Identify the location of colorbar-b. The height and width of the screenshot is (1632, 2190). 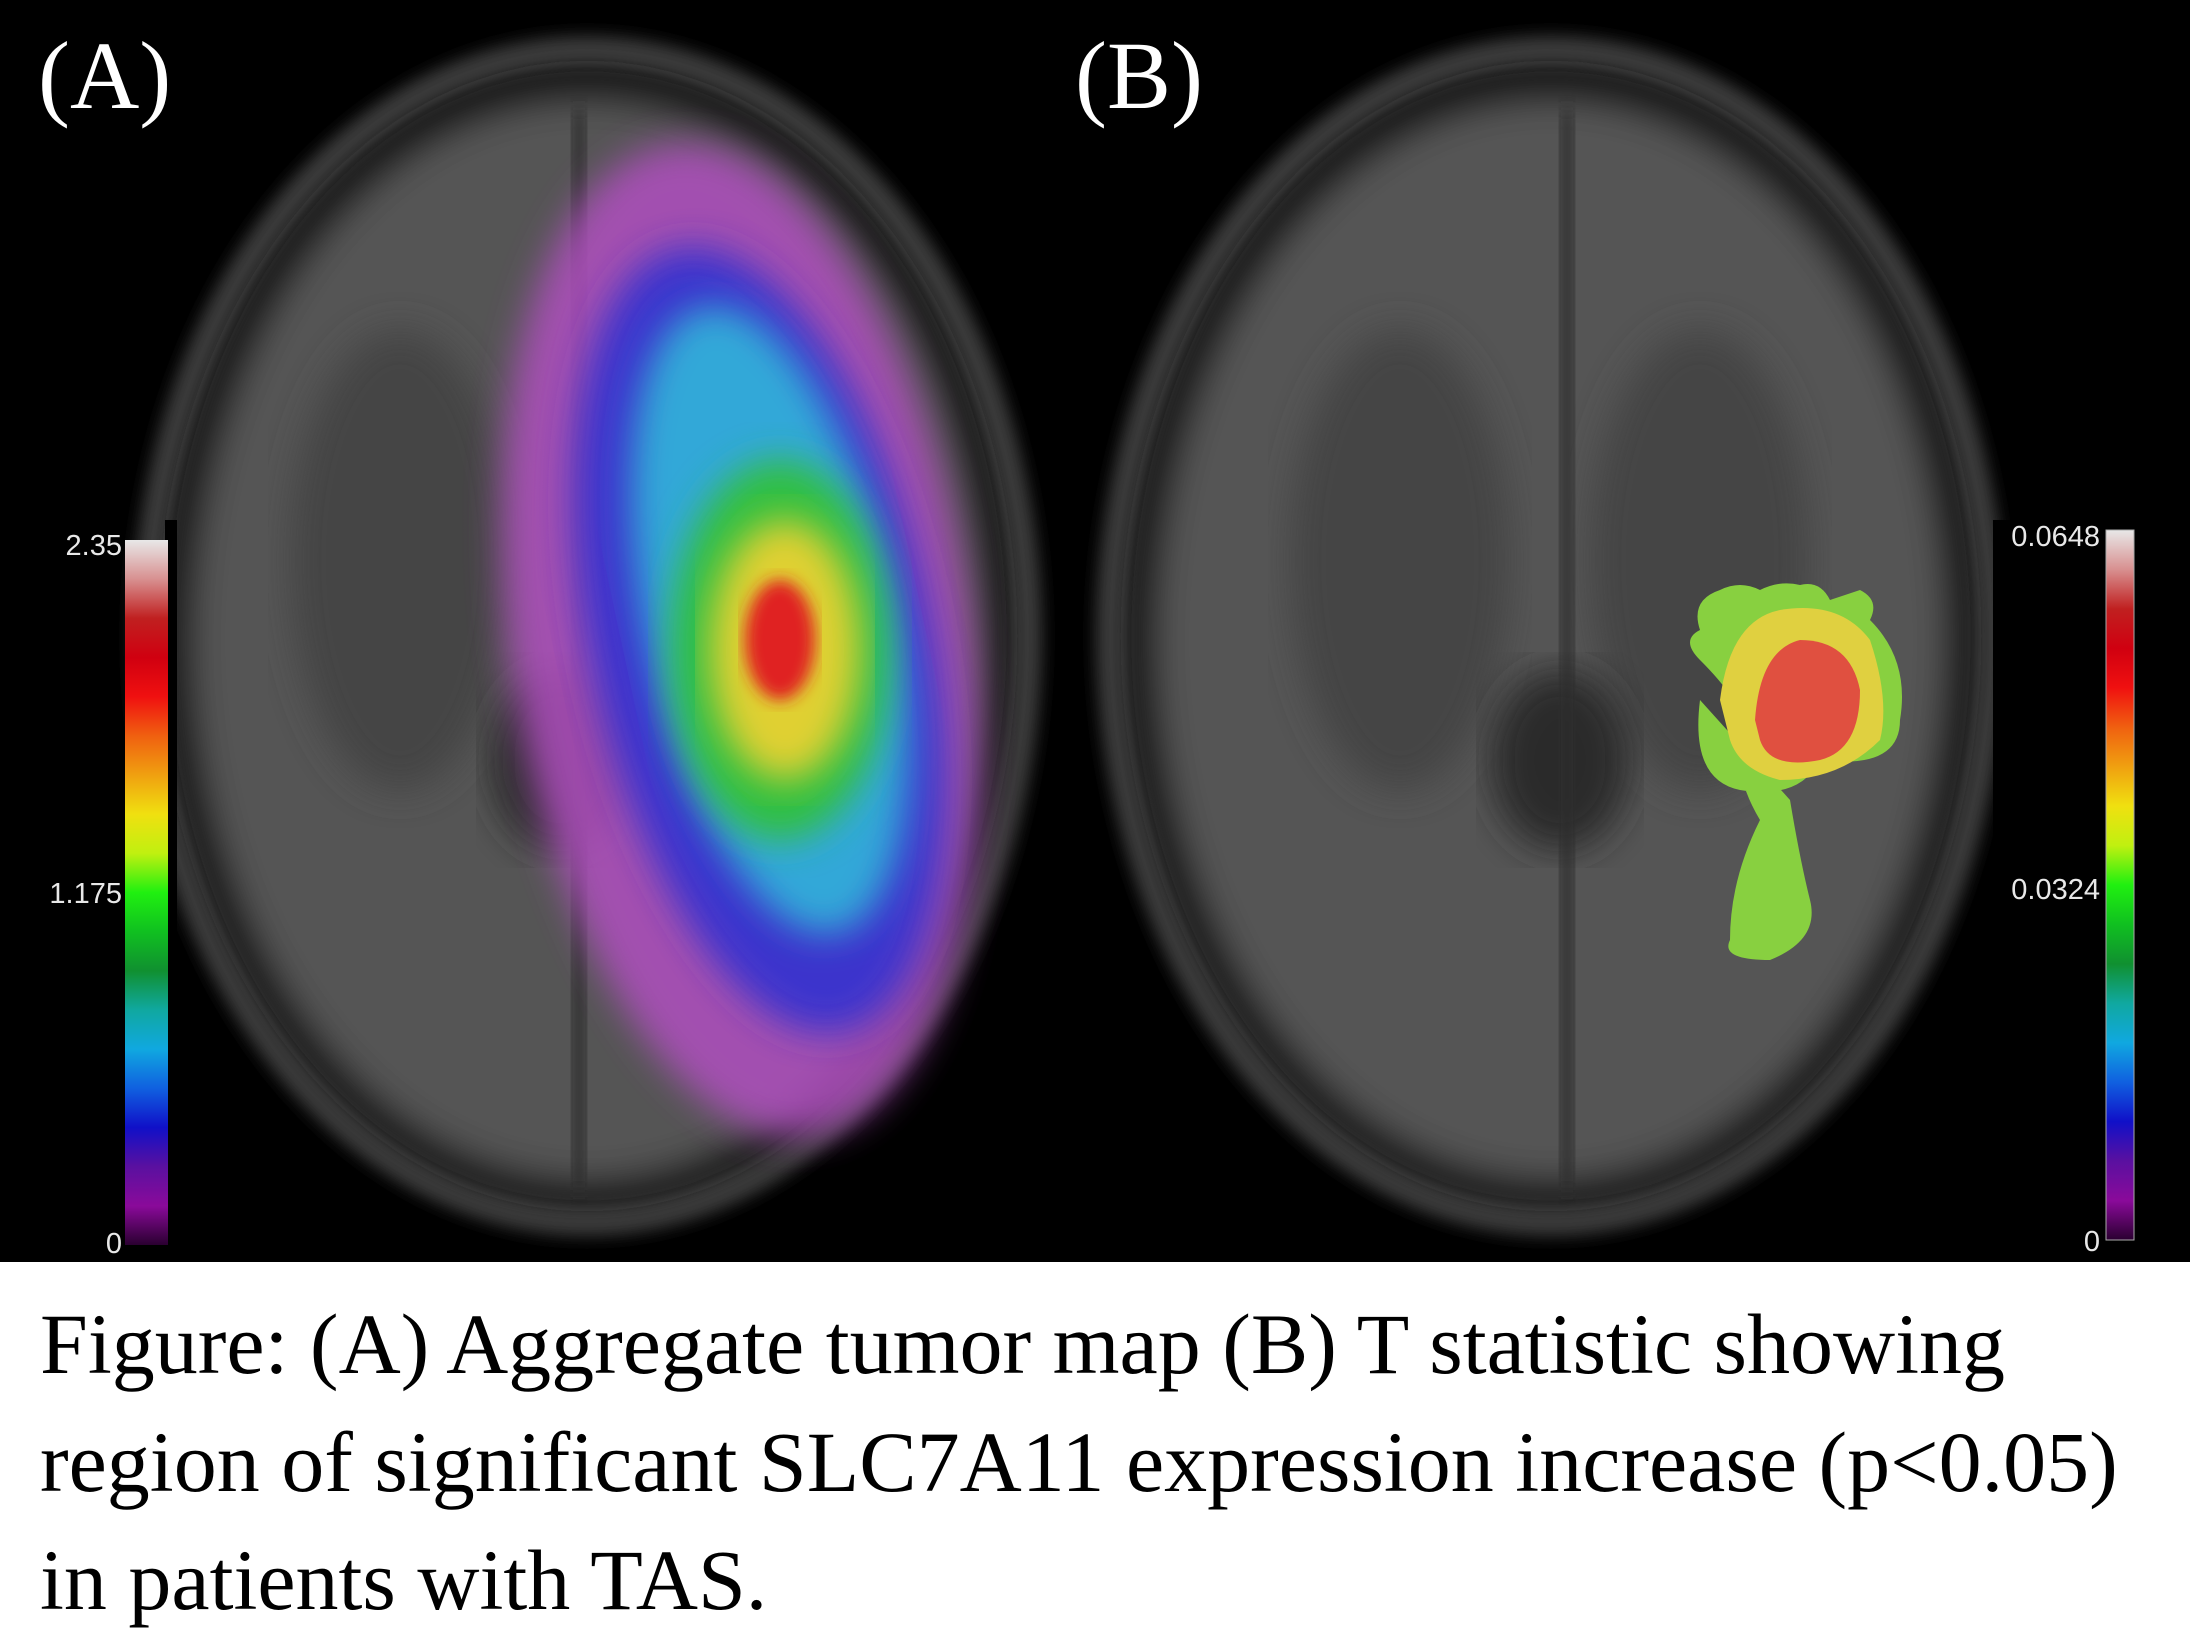
(2120, 885).